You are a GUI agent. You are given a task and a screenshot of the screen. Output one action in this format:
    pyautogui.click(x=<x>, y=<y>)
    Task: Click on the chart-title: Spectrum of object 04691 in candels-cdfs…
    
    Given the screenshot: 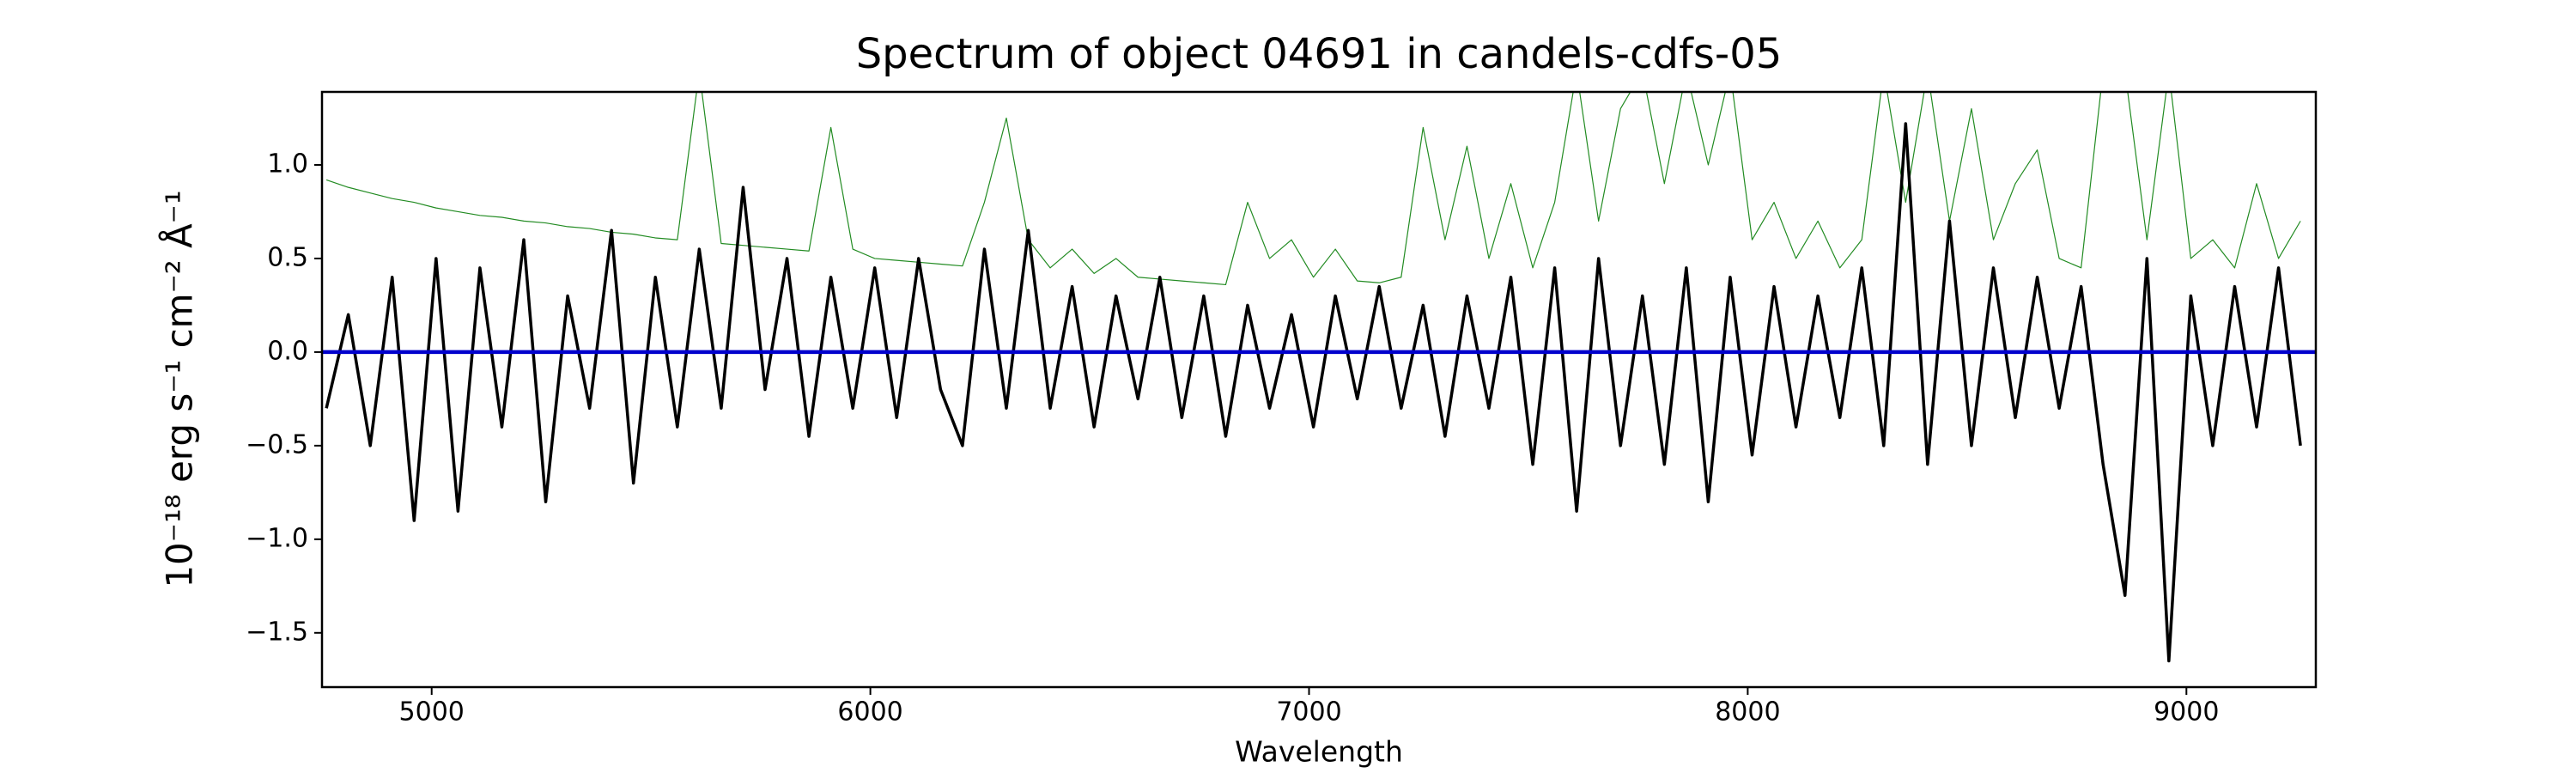 What is the action you would take?
    pyautogui.click(x=1319, y=54)
    